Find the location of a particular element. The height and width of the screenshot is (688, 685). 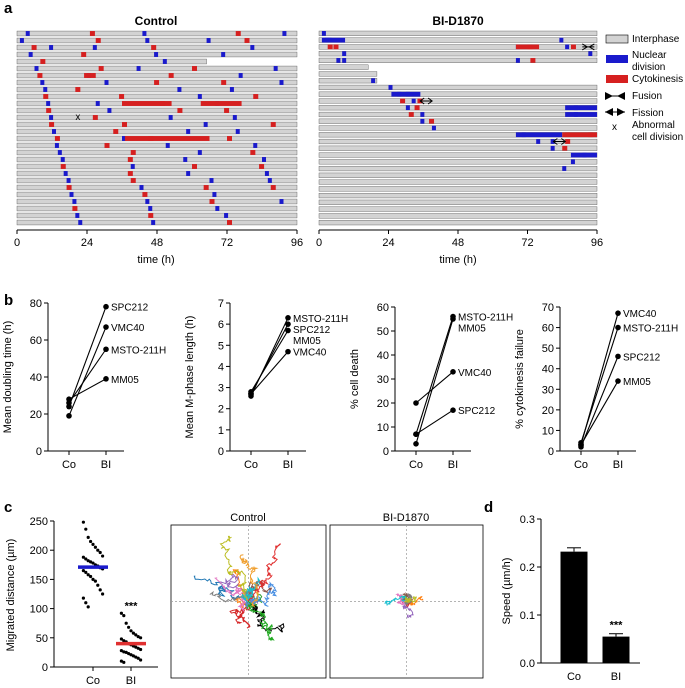

series-label: MSTO-211H is located at coordinates (485, 318).